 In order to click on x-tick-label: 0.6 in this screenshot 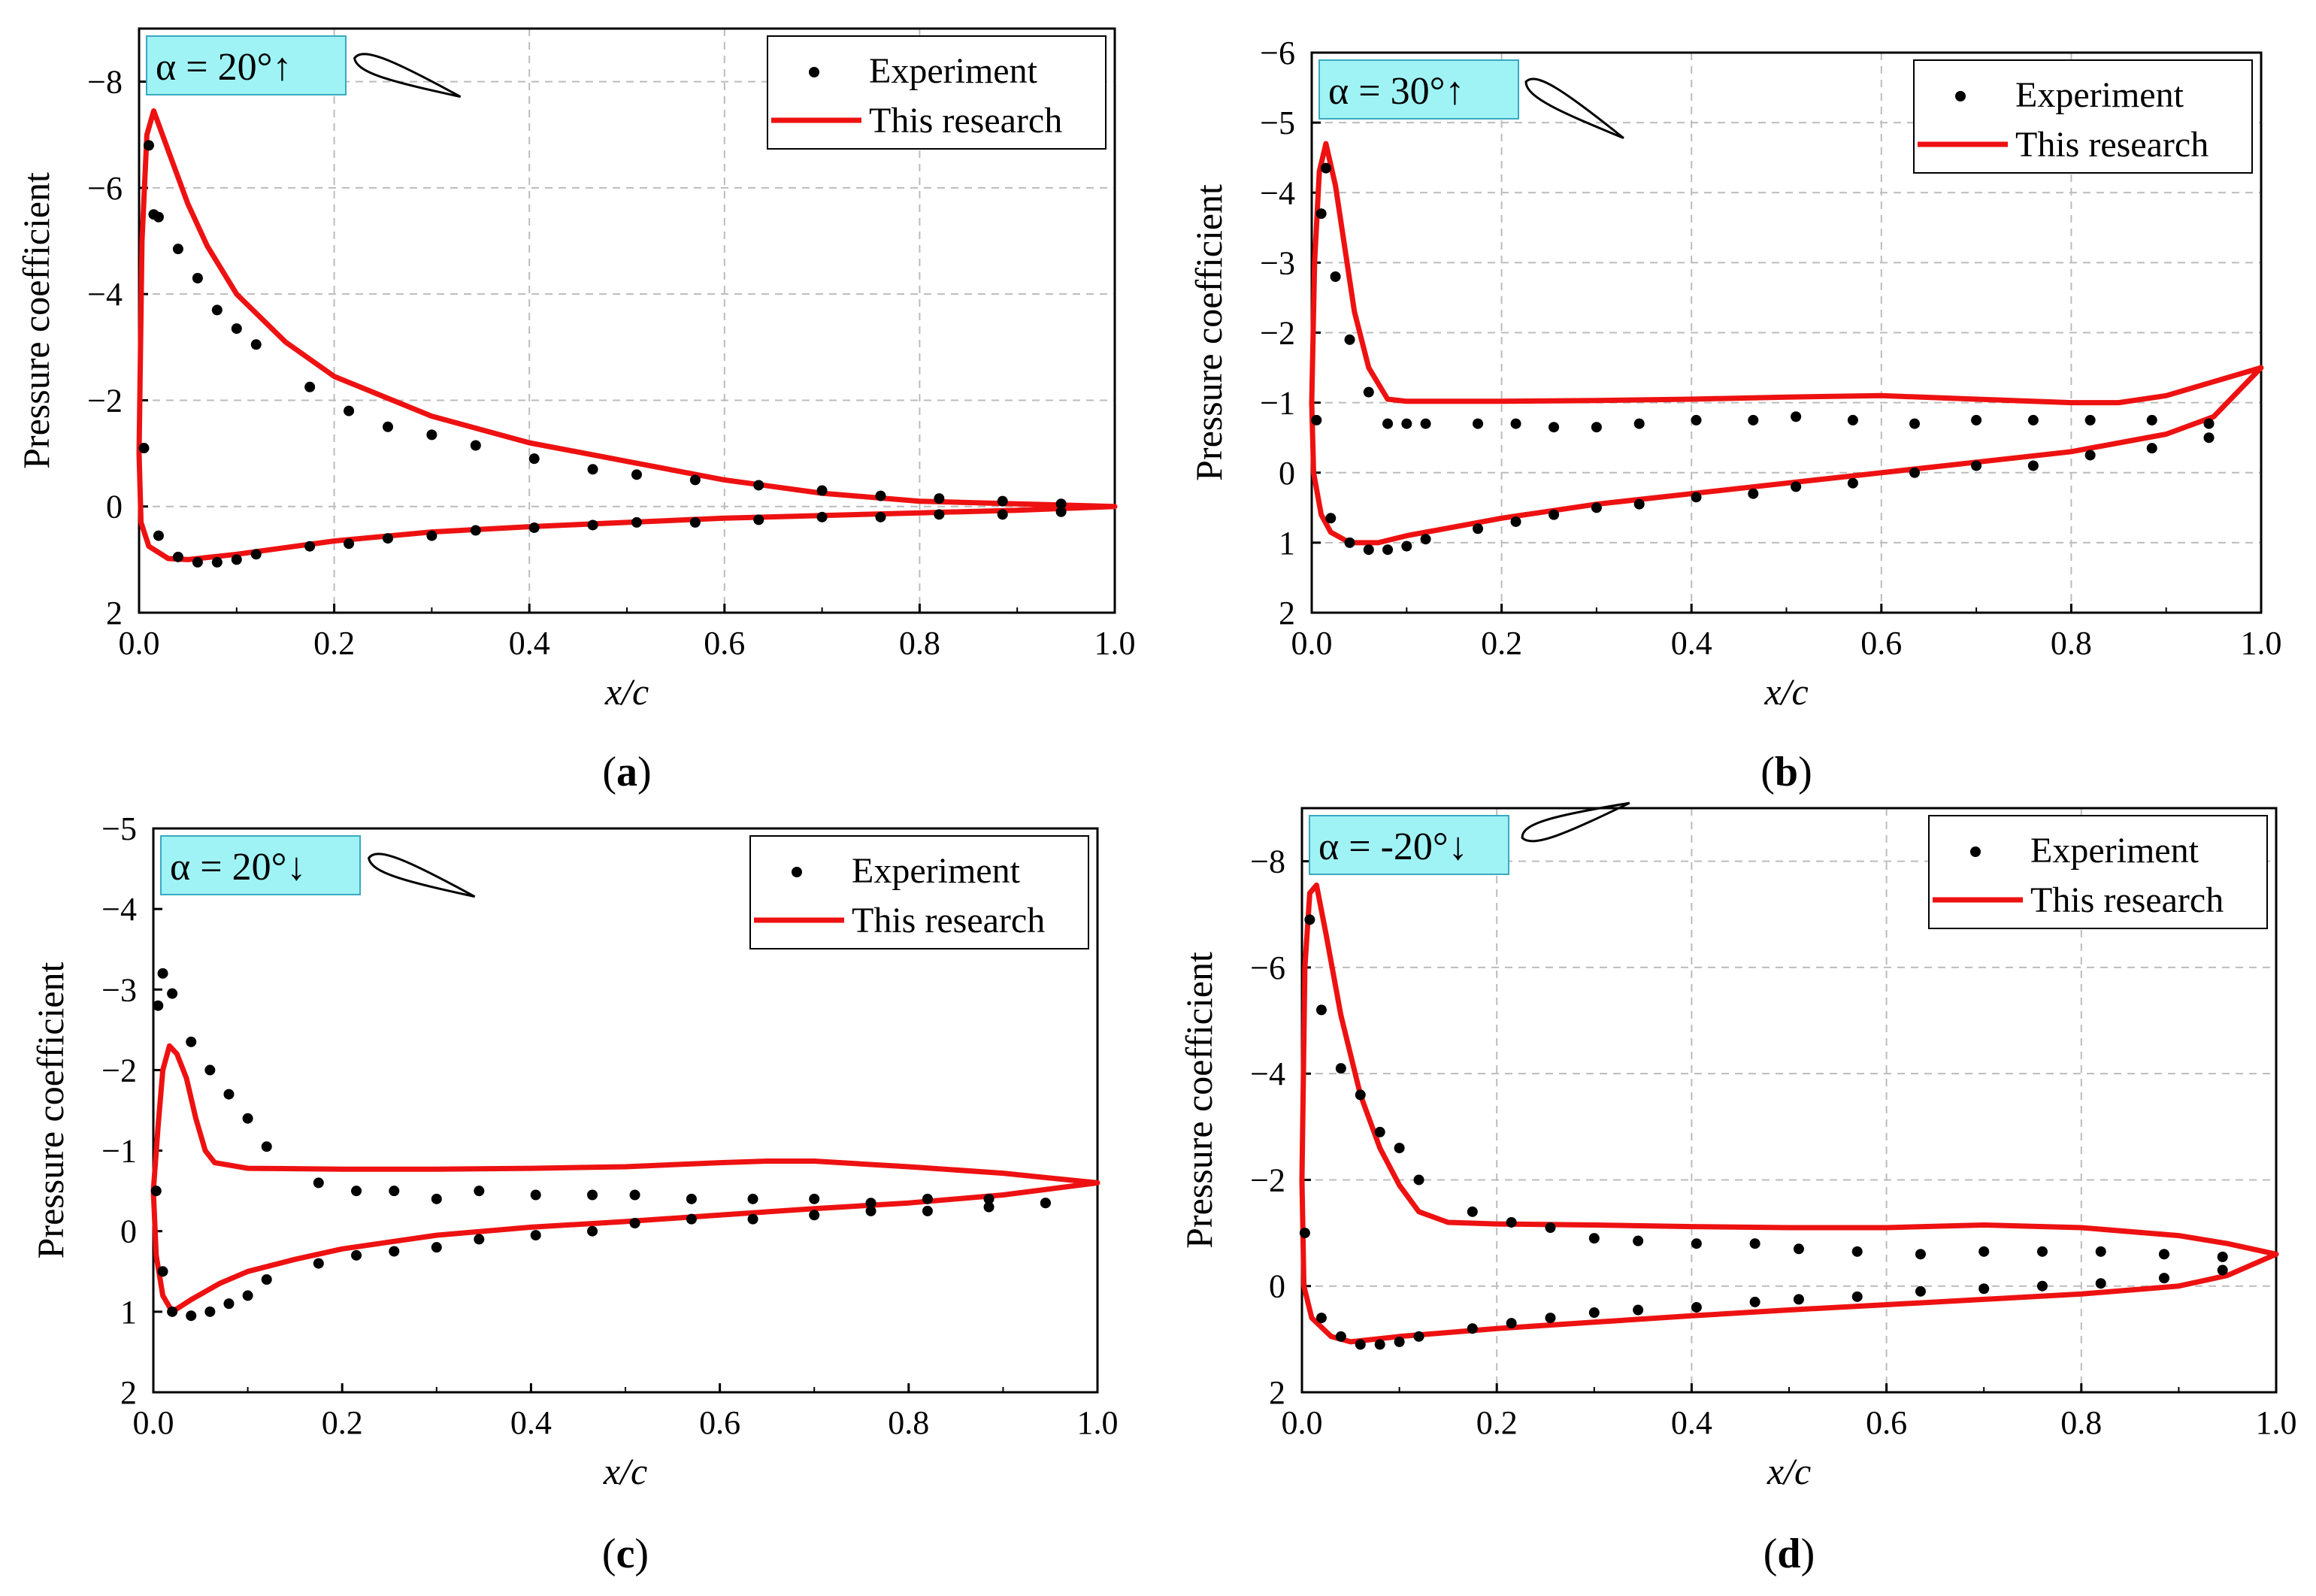, I will do `click(725, 643)`.